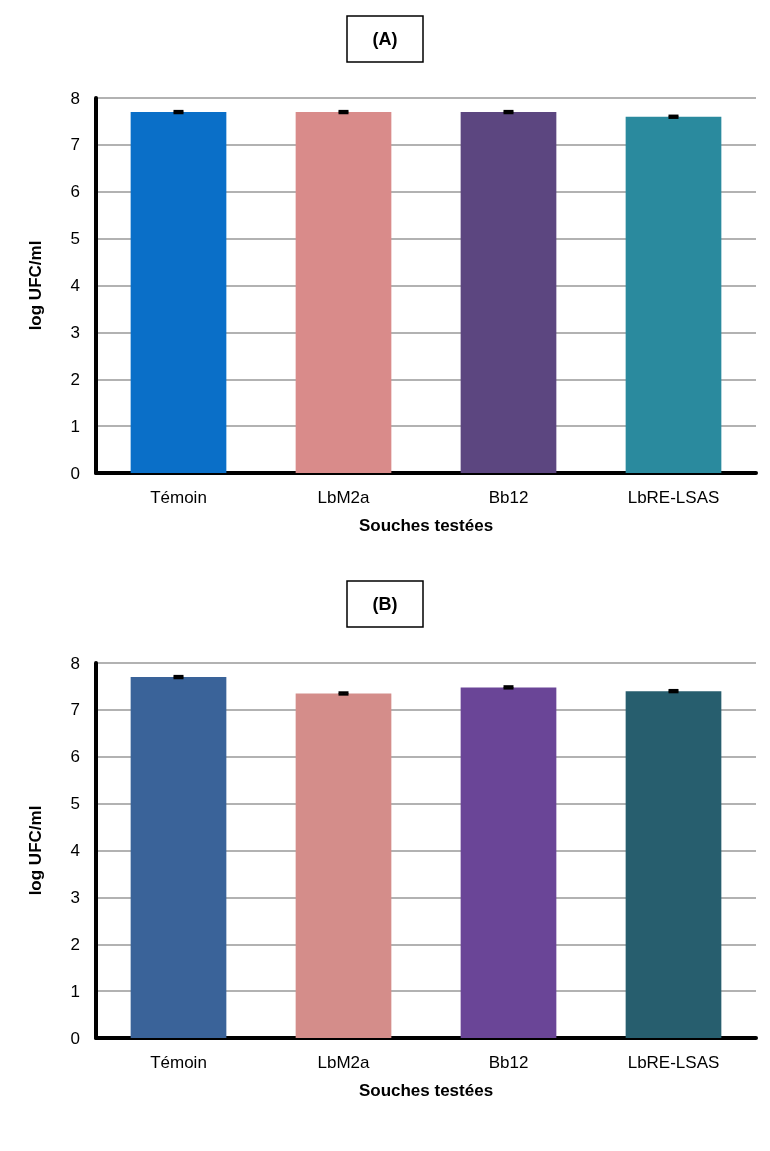 The height and width of the screenshot is (1151, 770). Describe the element at coordinates (385, 604) in the screenshot. I see `chart-title: (B)` at that location.